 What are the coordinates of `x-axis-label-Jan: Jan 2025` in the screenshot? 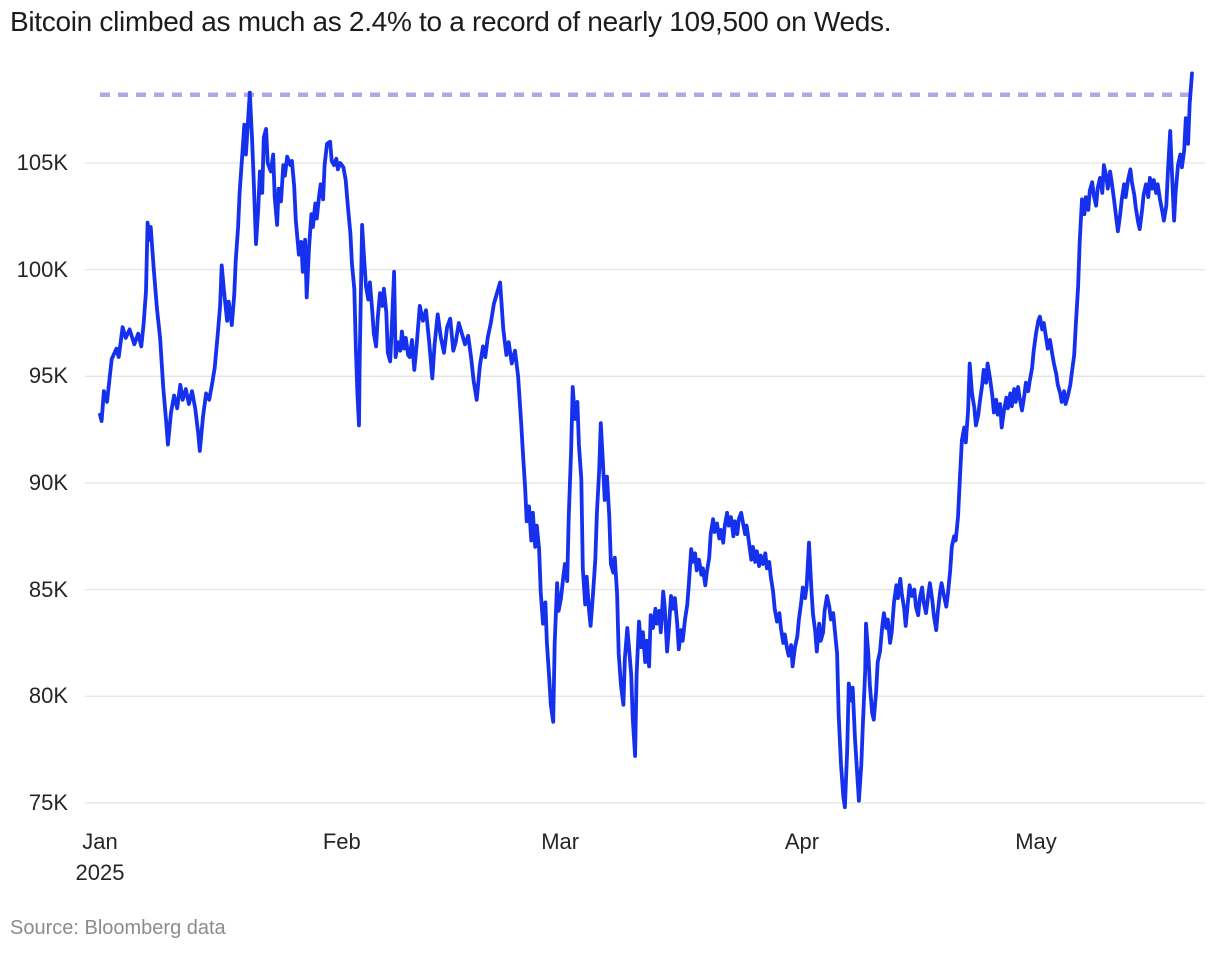 It's located at (100, 857).